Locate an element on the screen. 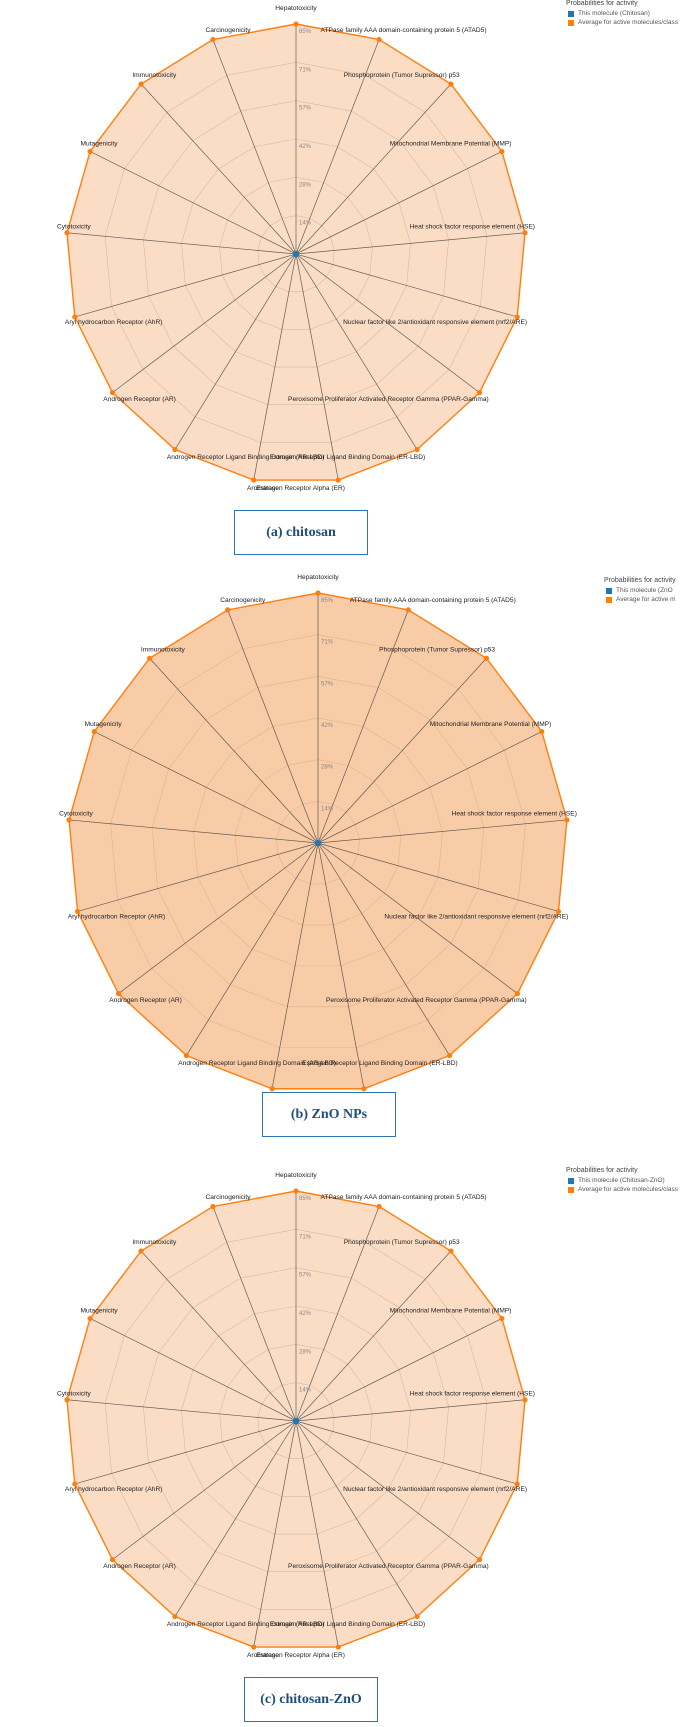  axis-label: Carcinogenicity is located at coordinates (228, 30).